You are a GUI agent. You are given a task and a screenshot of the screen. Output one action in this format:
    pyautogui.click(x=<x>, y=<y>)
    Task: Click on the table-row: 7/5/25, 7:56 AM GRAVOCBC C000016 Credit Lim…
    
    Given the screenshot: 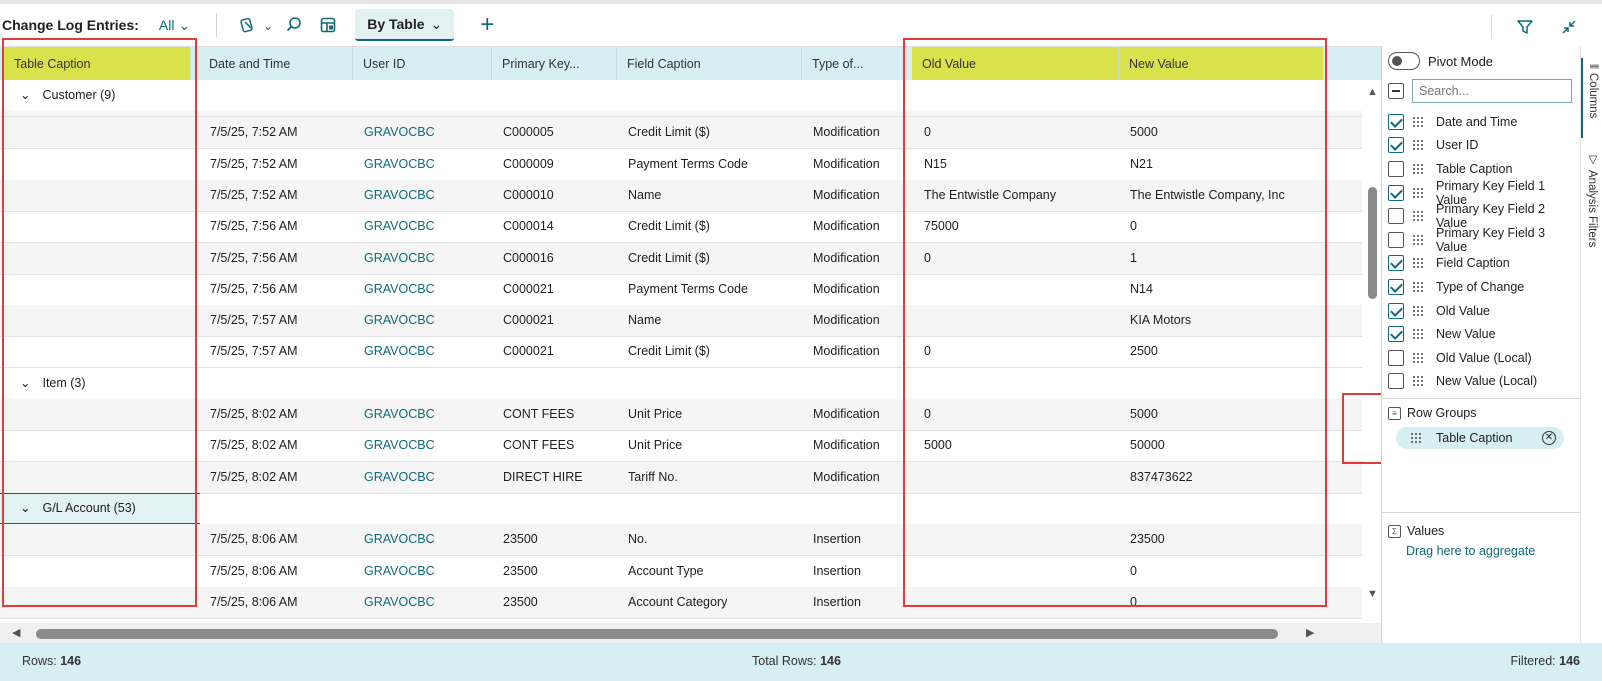 What is the action you would take?
    pyautogui.click(x=681, y=258)
    